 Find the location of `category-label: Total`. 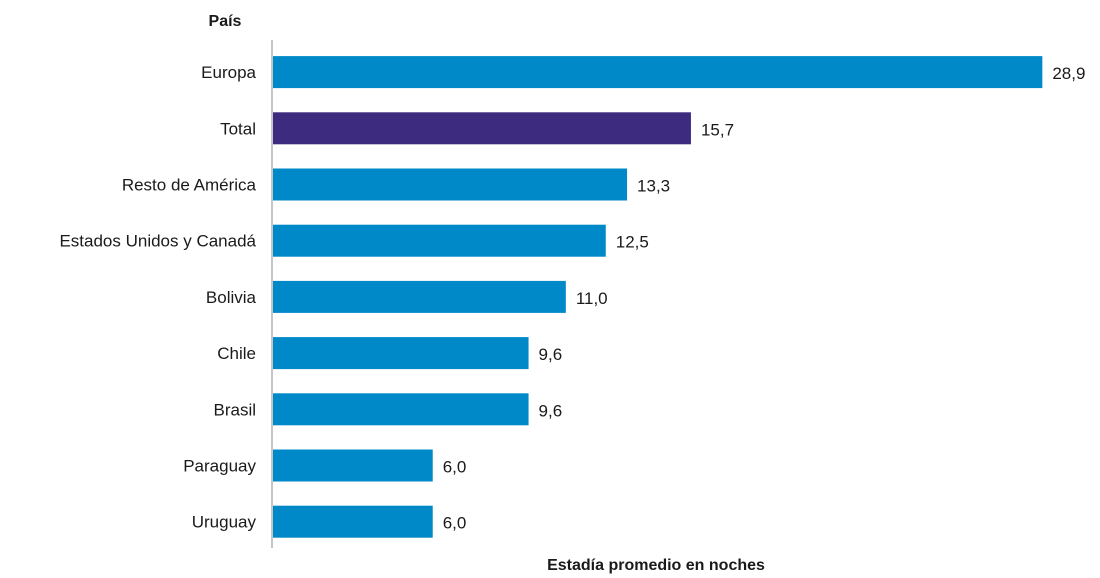

category-label: Total is located at coordinates (238, 128).